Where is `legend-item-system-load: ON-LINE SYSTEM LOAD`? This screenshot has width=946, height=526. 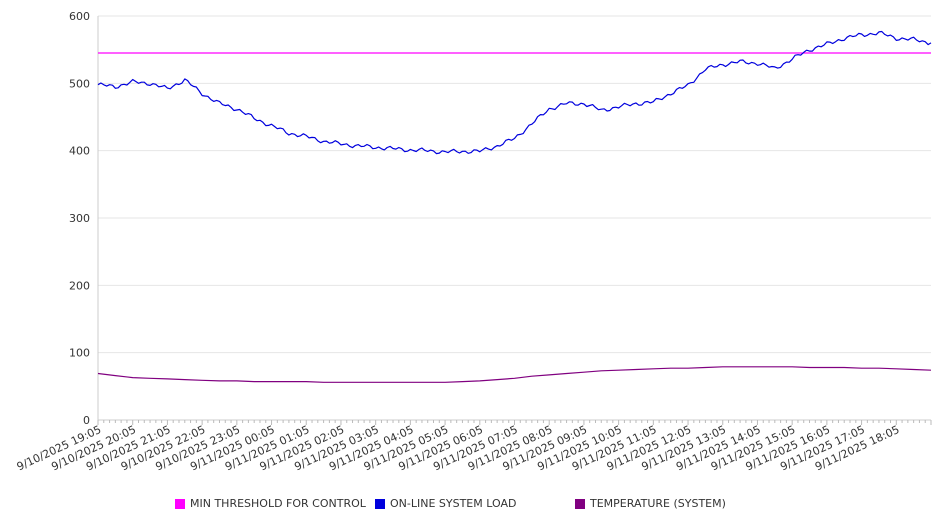
legend-item-system-load: ON-LINE SYSTEM LOAD is located at coordinates (445, 503).